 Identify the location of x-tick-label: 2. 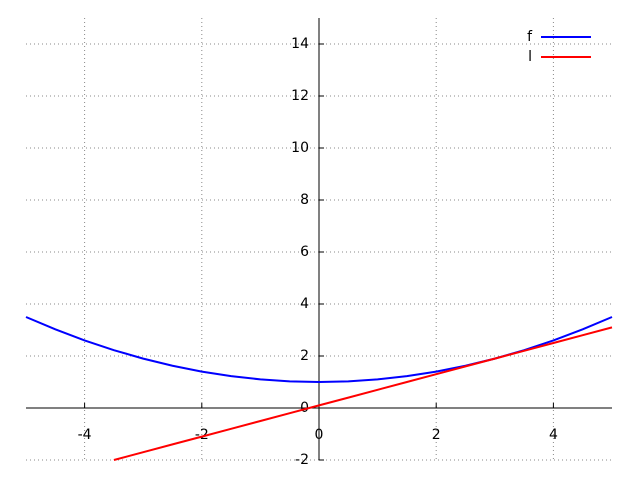
(436, 435).